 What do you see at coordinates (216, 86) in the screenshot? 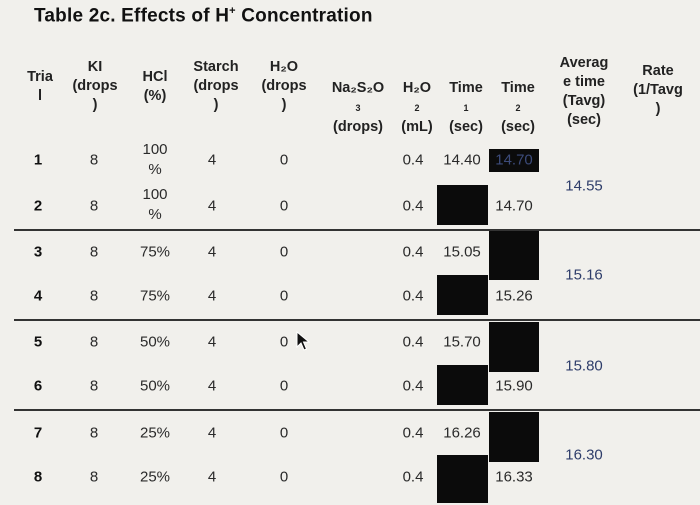
I see `header-starch: Starch (drops )` at bounding box center [216, 86].